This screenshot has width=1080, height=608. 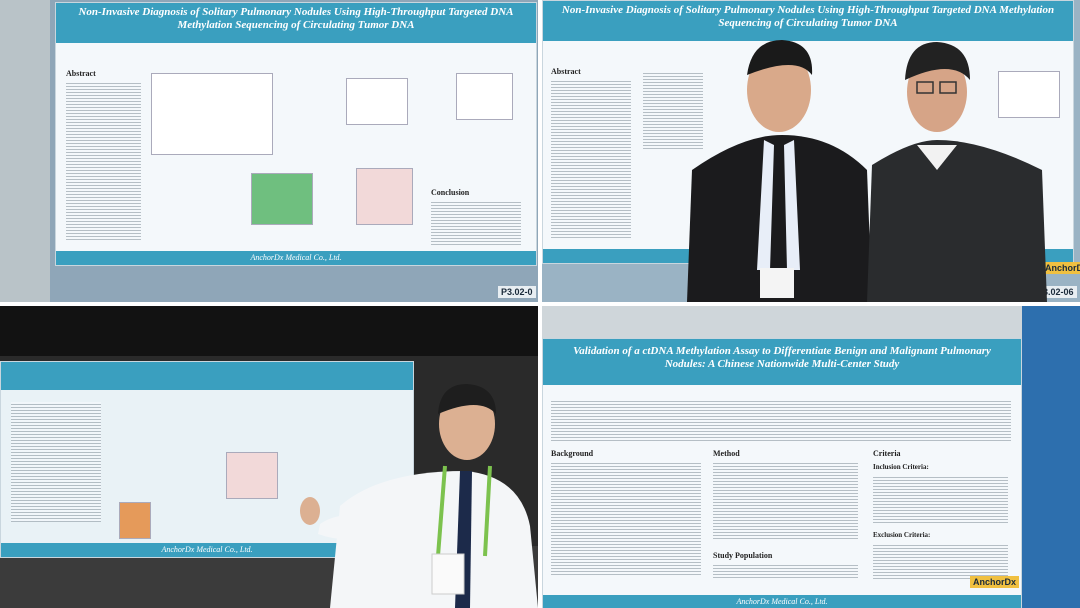 I want to click on section-heading: Background, so click(x=572, y=453).